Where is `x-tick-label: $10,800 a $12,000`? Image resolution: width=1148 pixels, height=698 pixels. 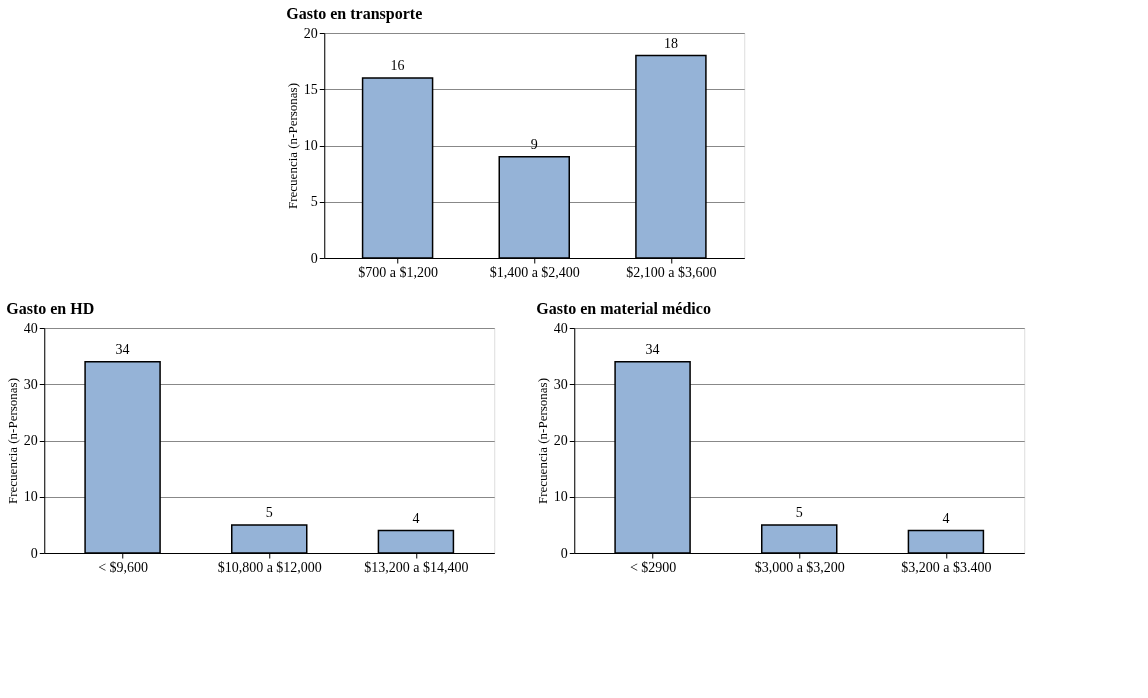
x-tick-label: $10,800 a $12,000 is located at coordinates (269, 567).